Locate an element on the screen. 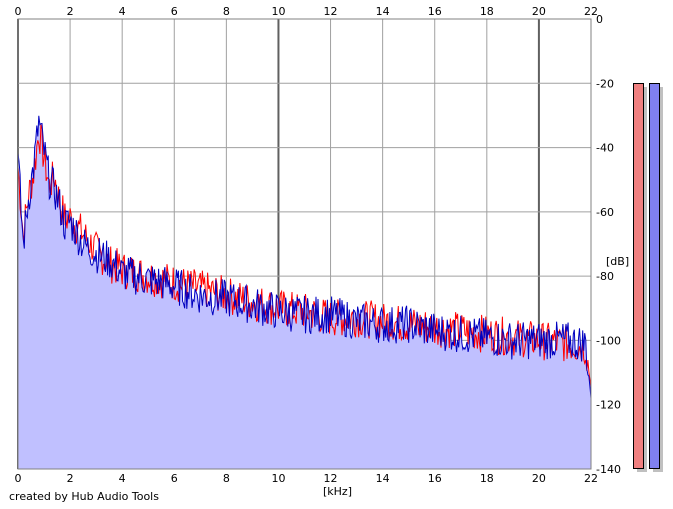  x-axis-label: [kHz] is located at coordinates (337, 491).